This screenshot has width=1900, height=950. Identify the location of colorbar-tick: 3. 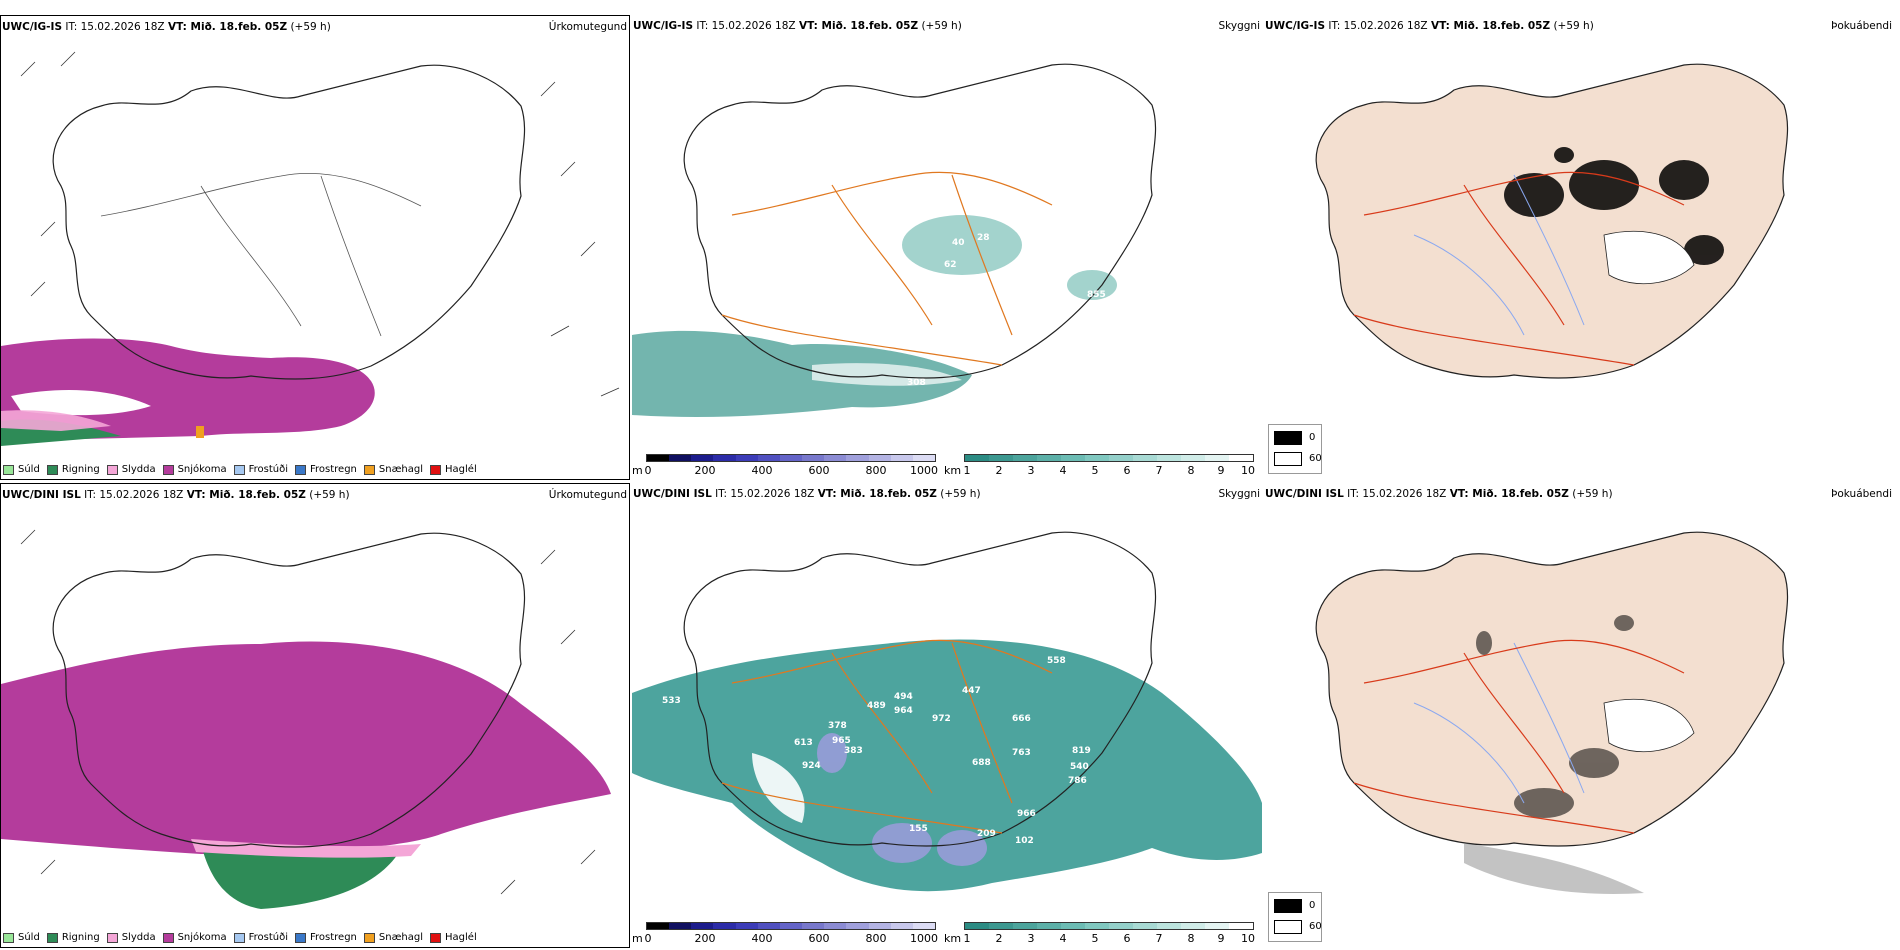
(1031, 938).